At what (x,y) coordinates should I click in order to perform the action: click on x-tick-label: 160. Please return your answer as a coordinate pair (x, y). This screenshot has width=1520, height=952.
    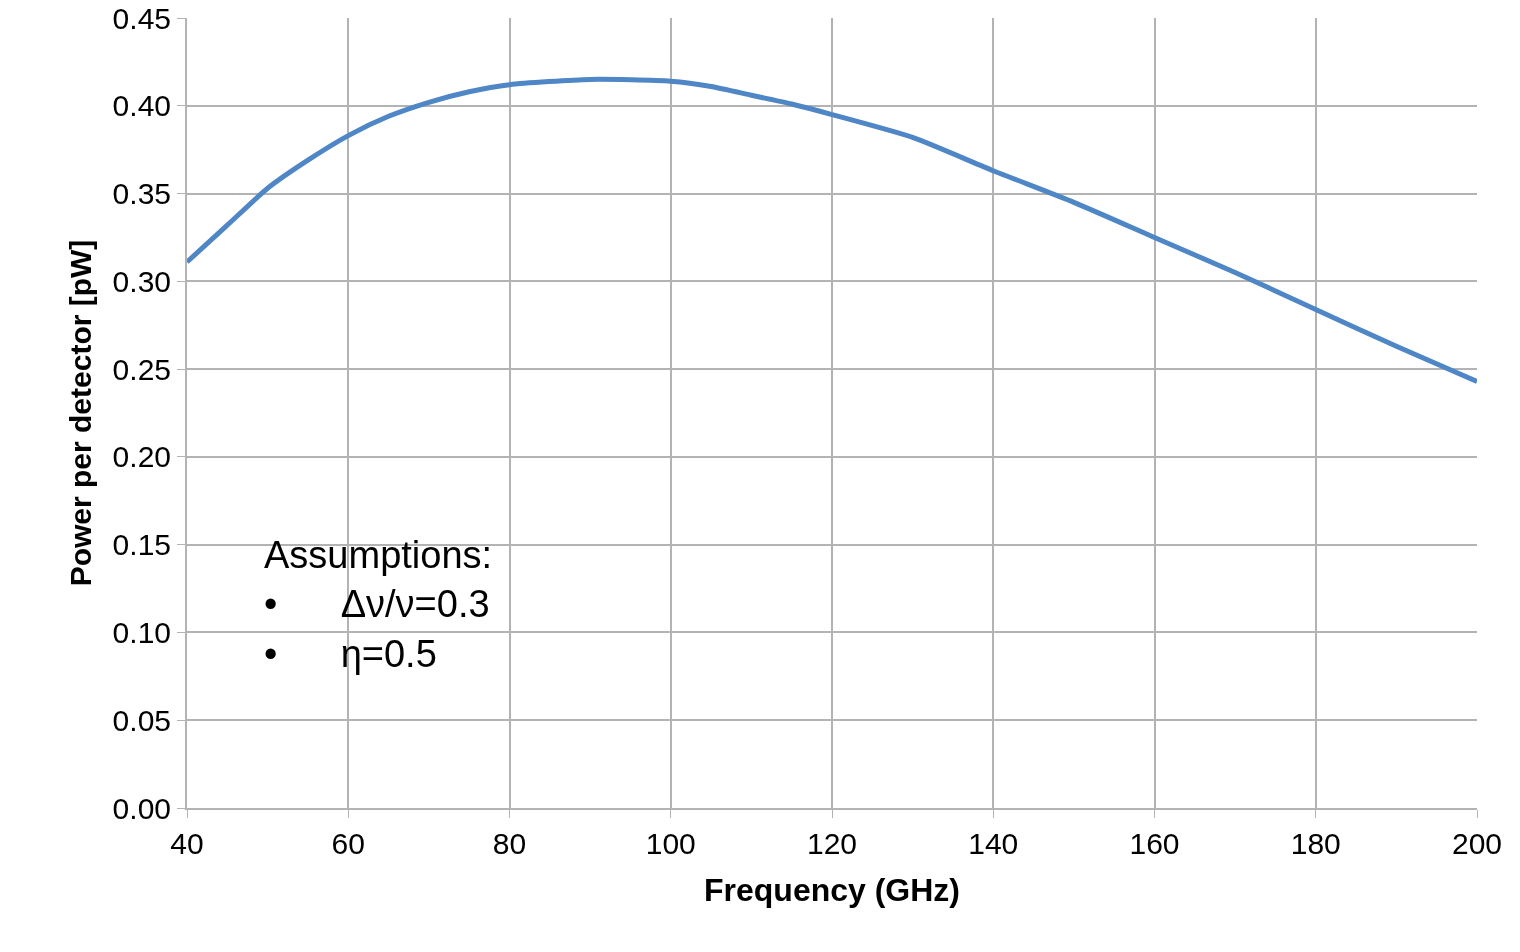
    Looking at the image, I should click on (1154, 843).